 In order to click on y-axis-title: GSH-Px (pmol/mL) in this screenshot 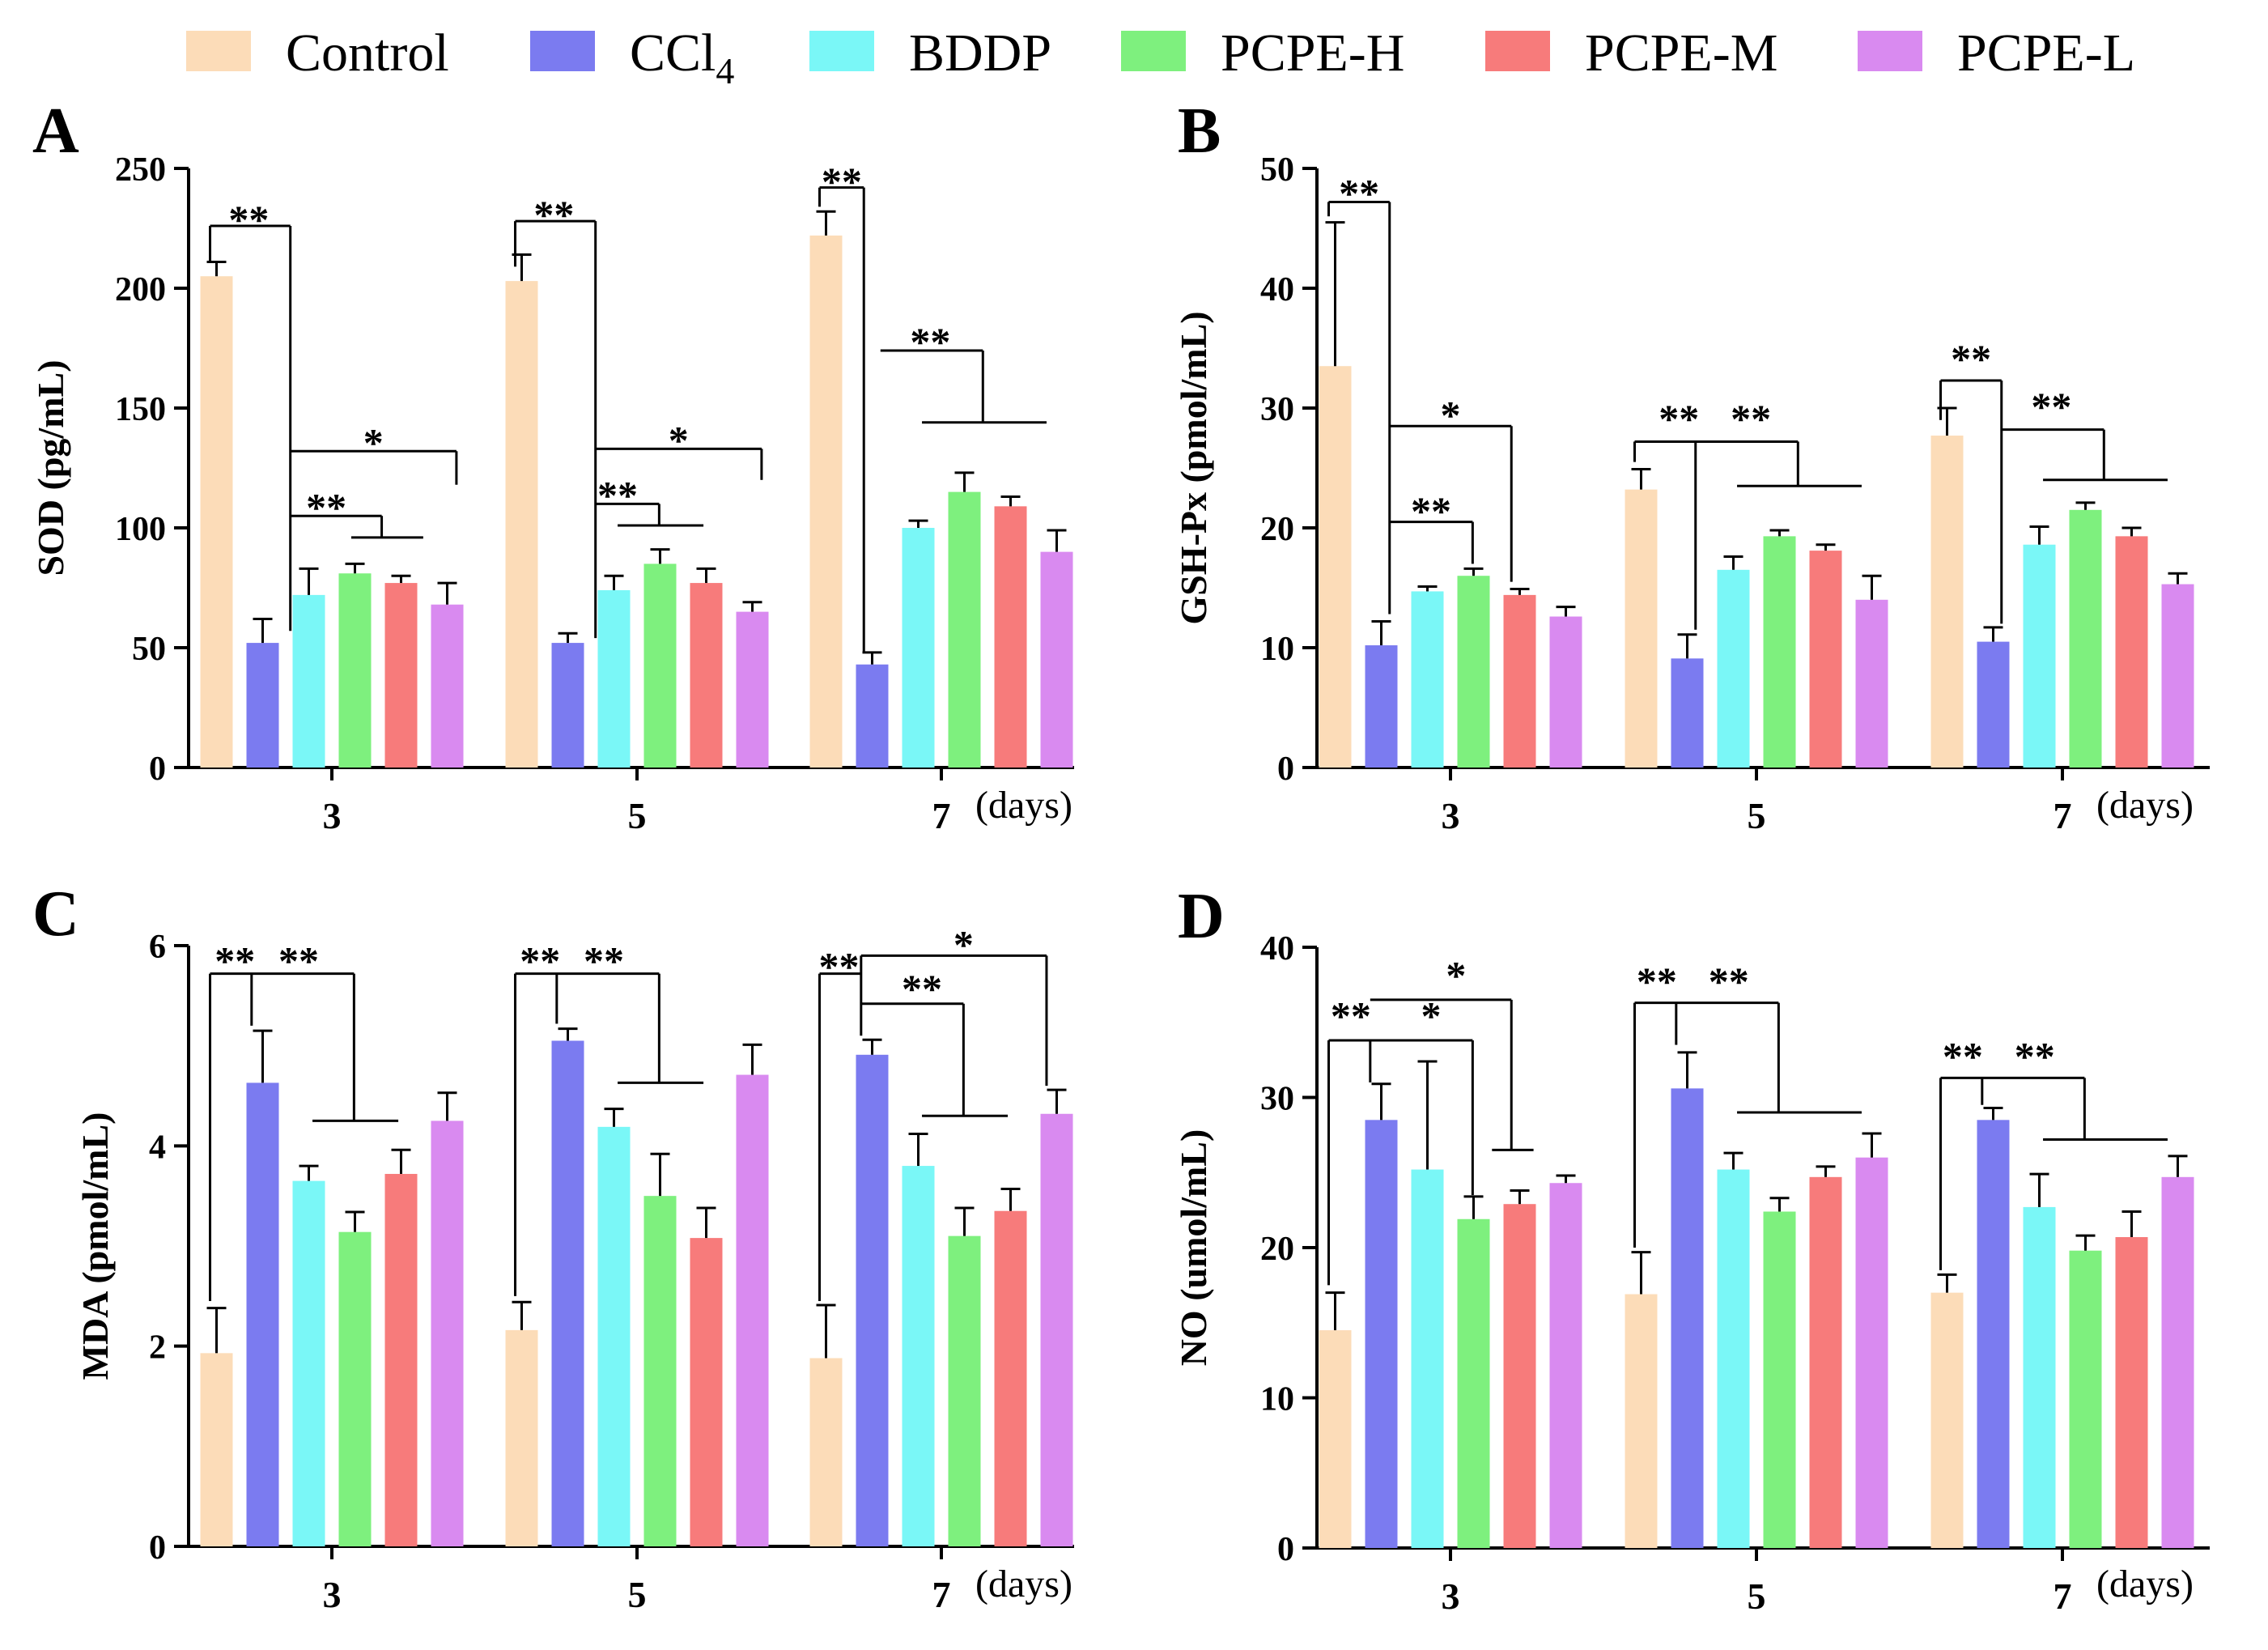, I will do `click(1193, 467)`.